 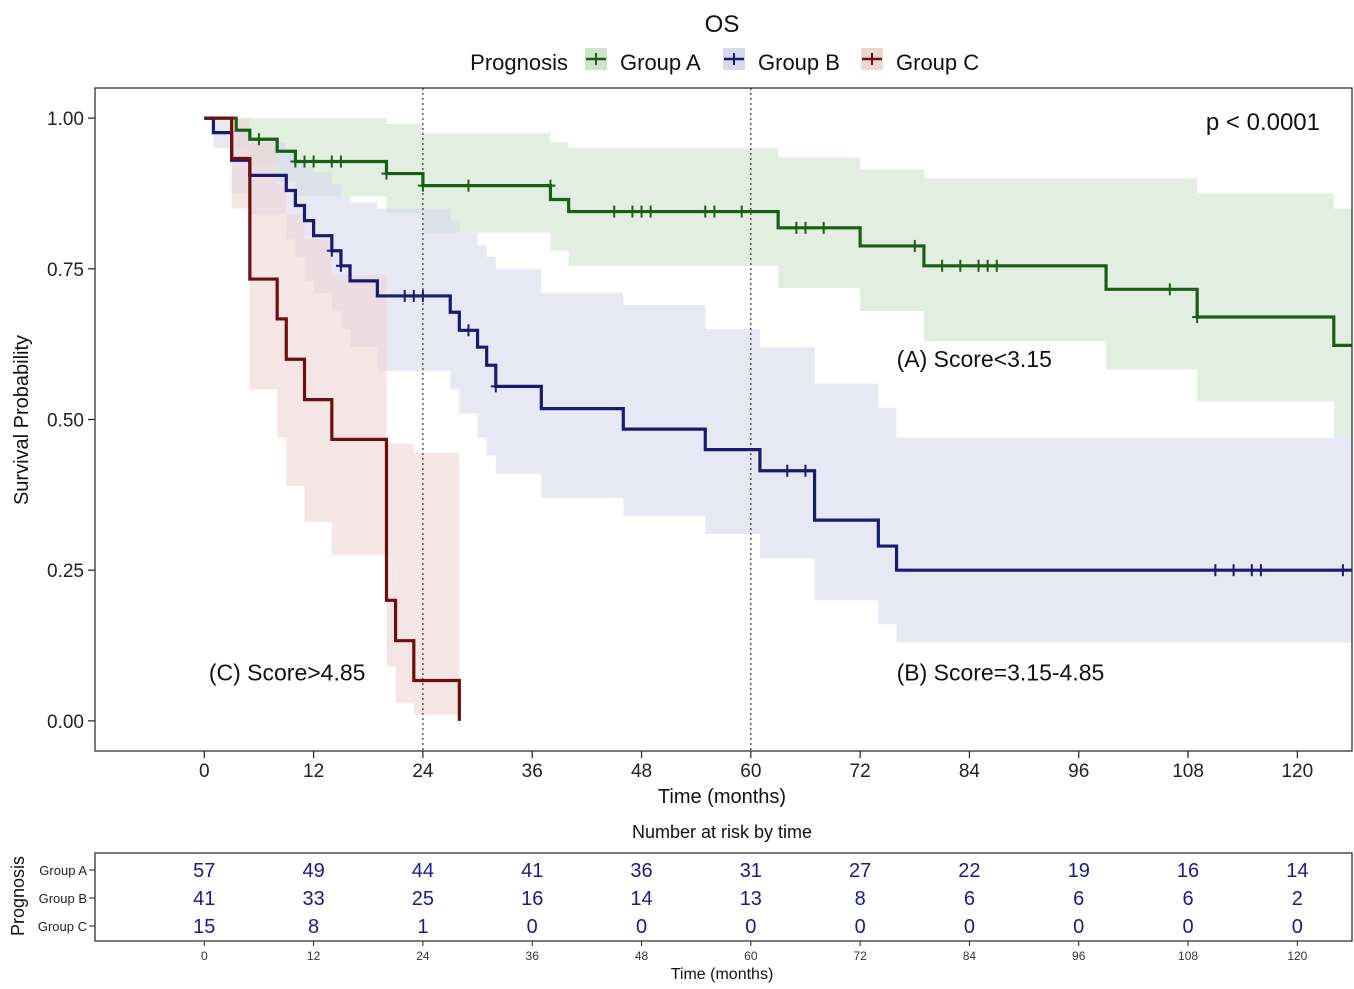 I want to click on risk-x-tick-label: 108, so click(x=1188, y=956).